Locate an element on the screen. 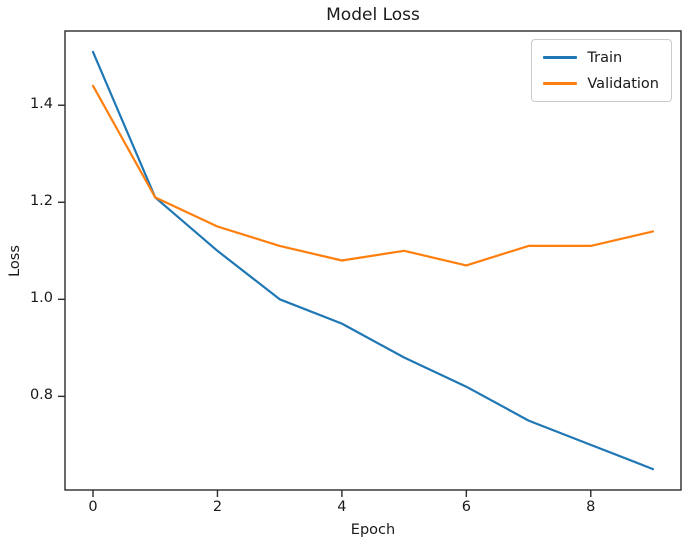 The image size is (685, 546). x-tick-label: 0 is located at coordinates (93, 507).